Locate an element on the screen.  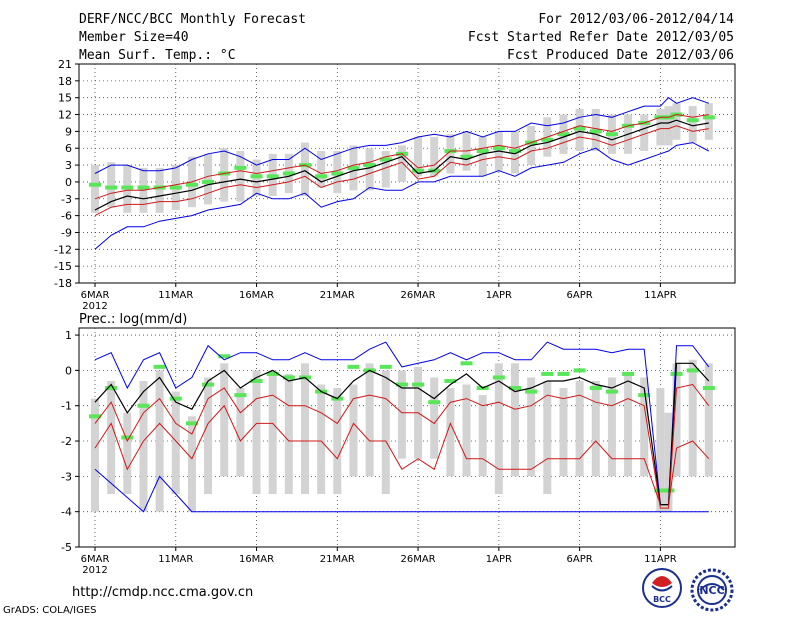
bcc-logo-icon: BCC is located at coordinates (662, 588).